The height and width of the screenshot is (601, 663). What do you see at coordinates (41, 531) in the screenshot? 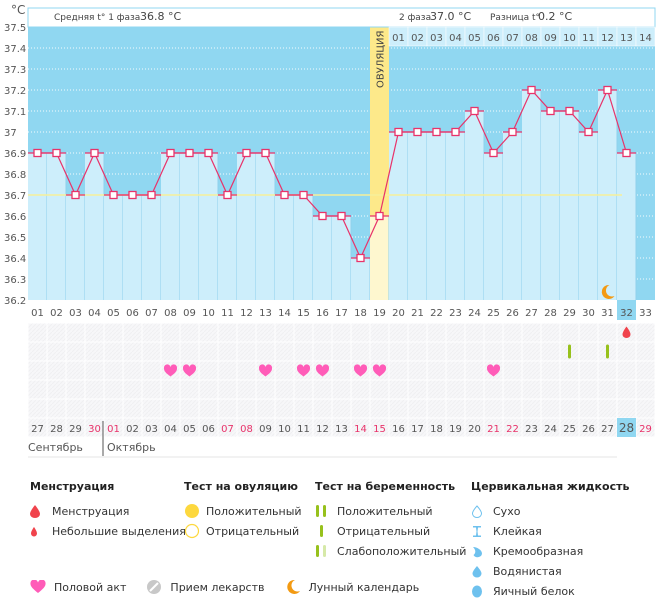
I see `small-drop-icon` at bounding box center [41, 531].